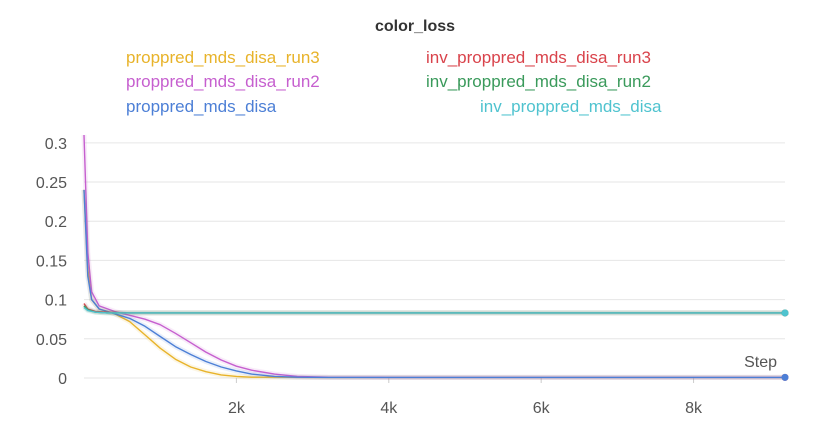  What do you see at coordinates (237, 408) in the screenshot?
I see `x-tick-label: 2k` at bounding box center [237, 408].